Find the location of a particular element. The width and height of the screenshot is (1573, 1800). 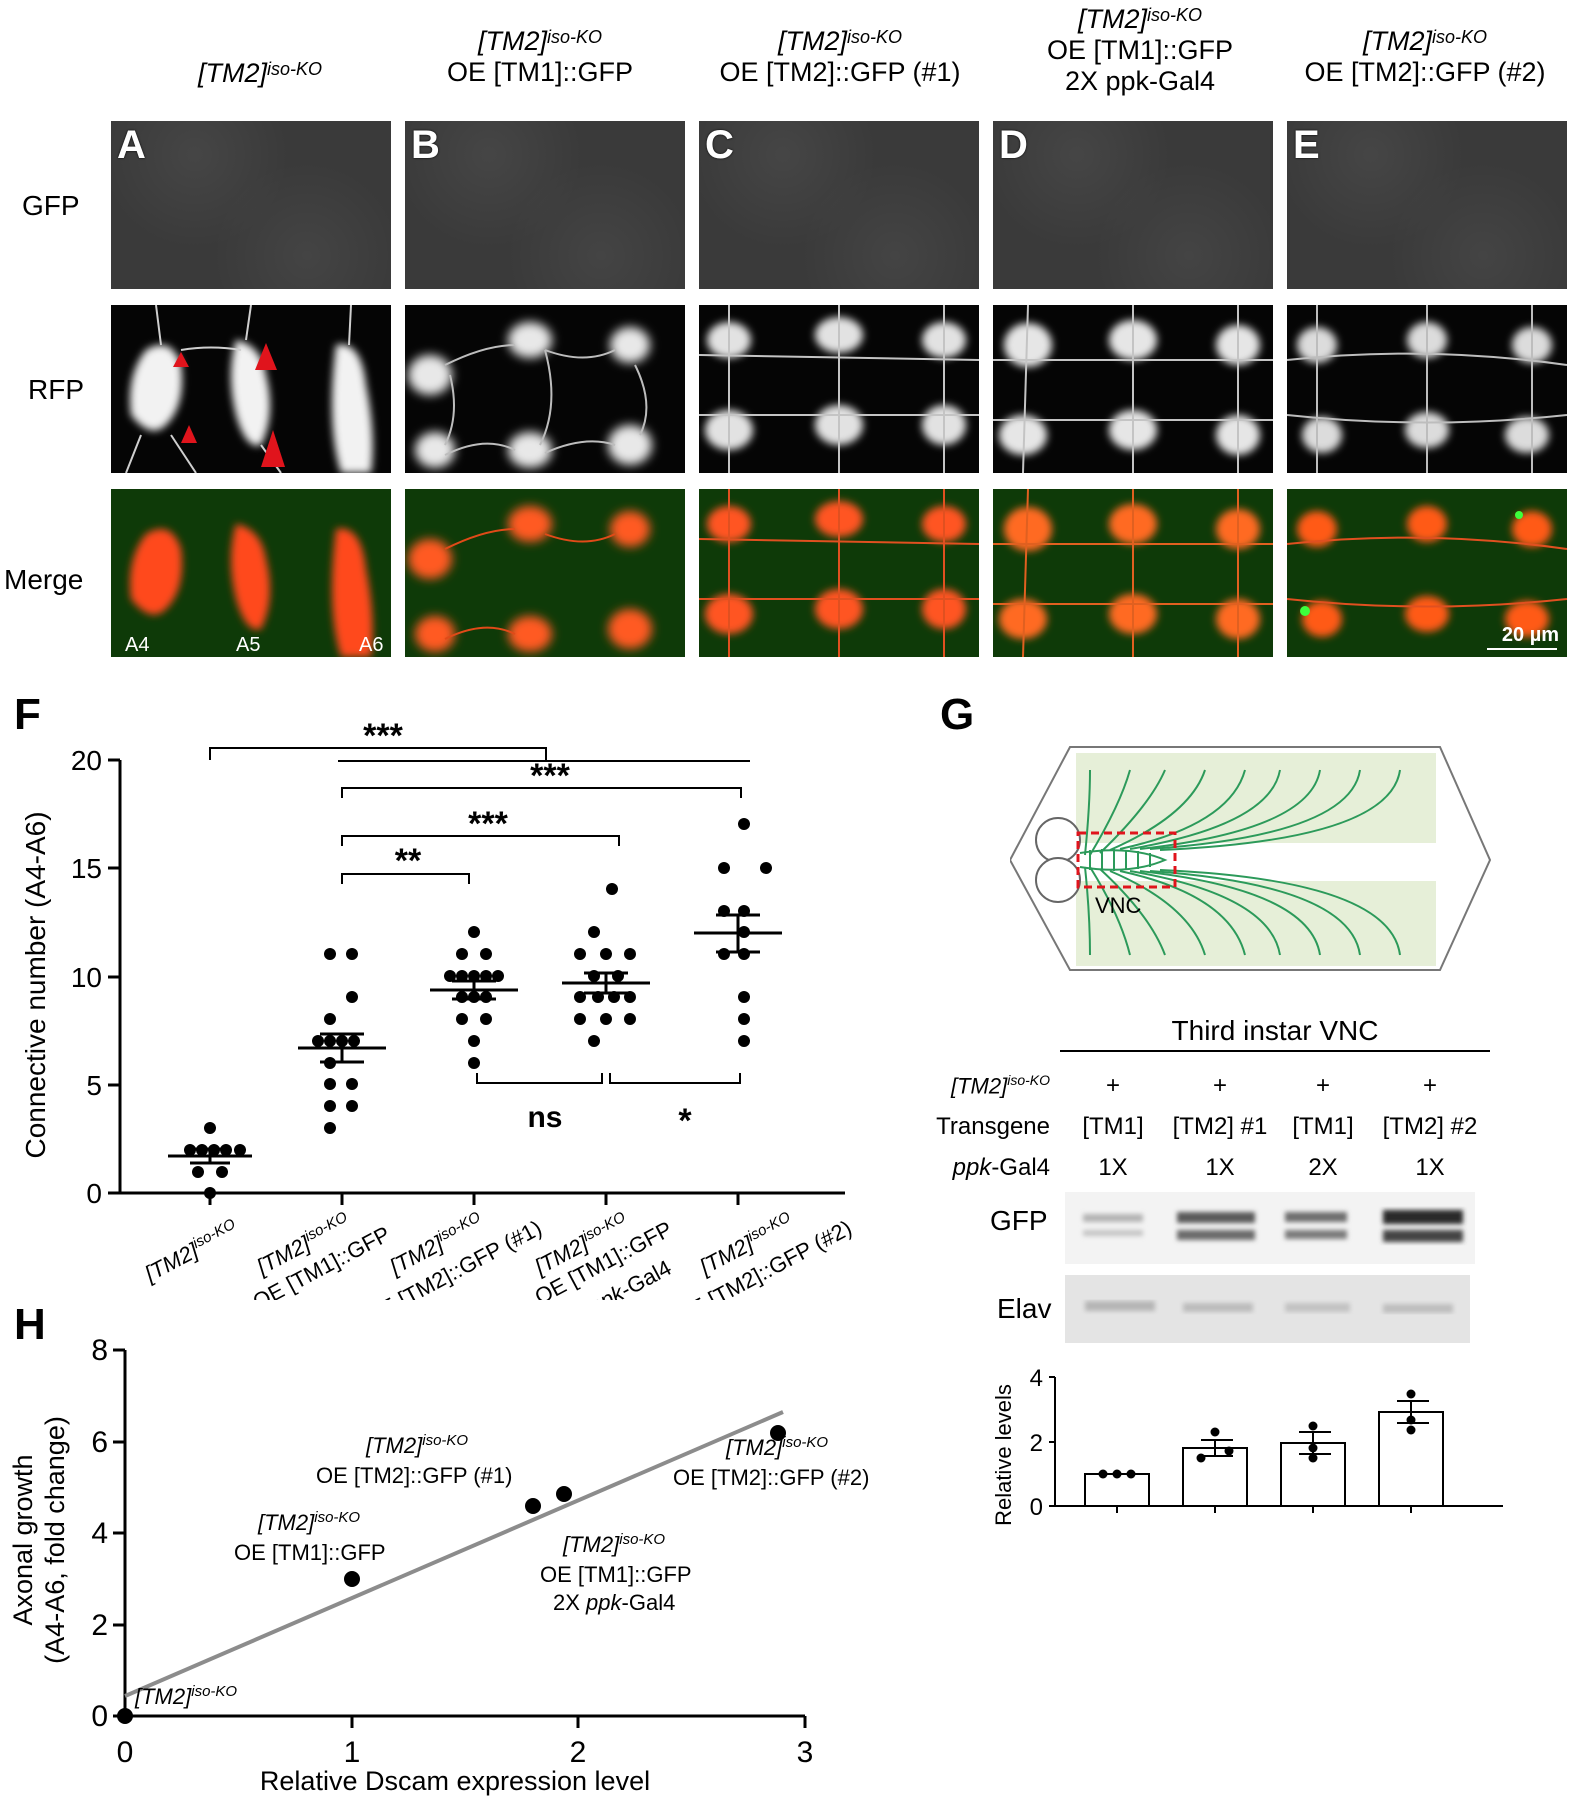

y-axis-title: Connective number (A4-A6) is located at coordinates (35, 984).